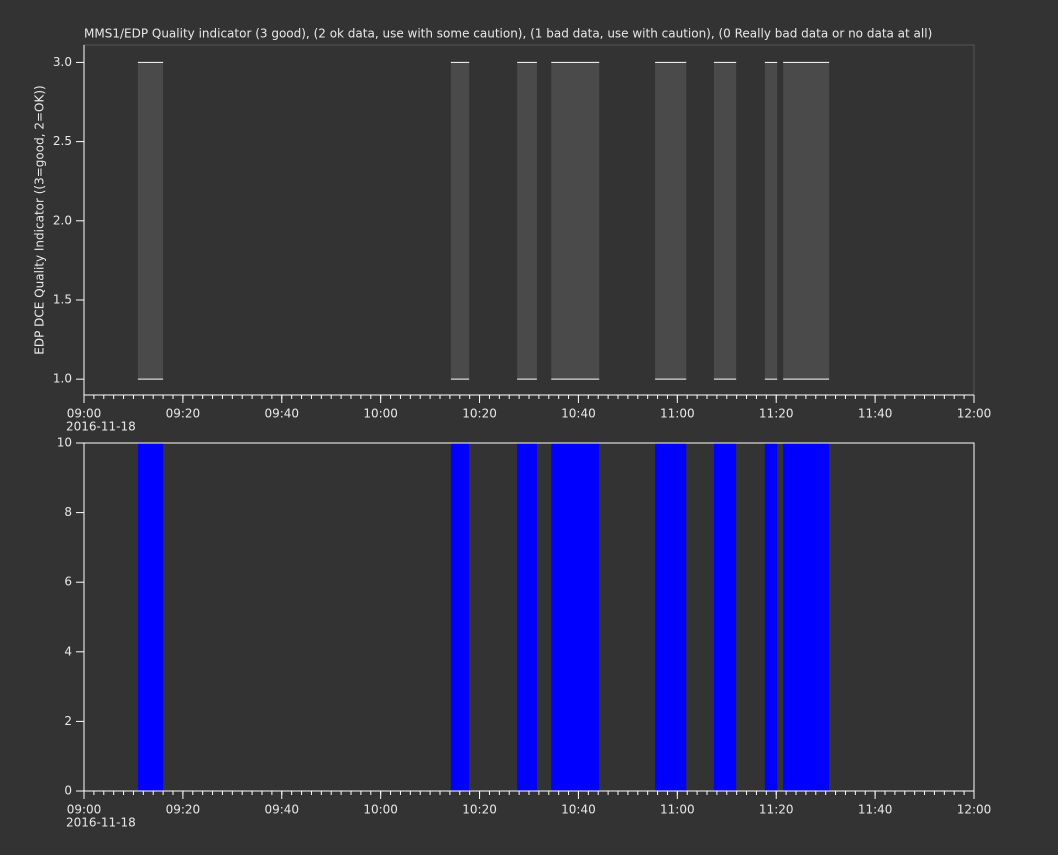 The height and width of the screenshot is (855, 1058). Describe the element at coordinates (68, 721) in the screenshot. I see `y-tick-label: 2` at that location.